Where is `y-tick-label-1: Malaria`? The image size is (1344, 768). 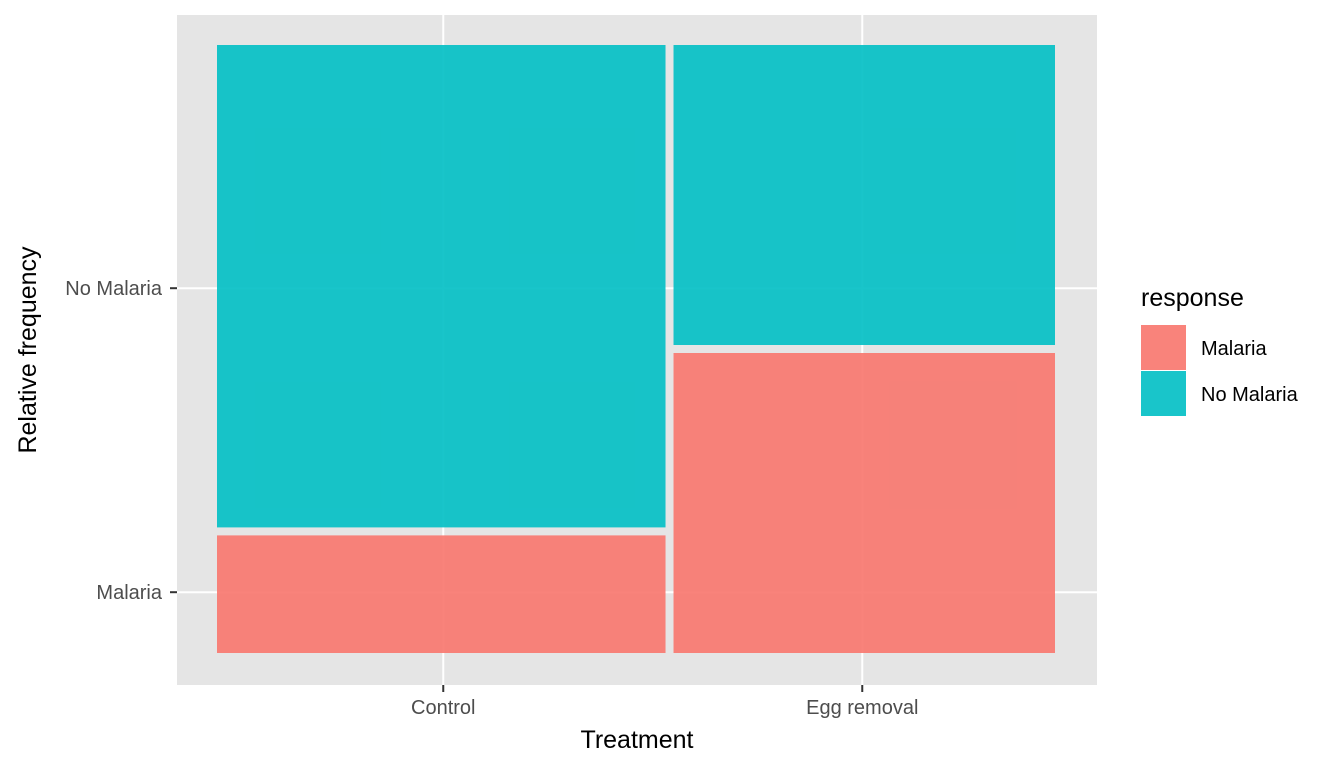 y-tick-label-1: Malaria is located at coordinates (129, 593).